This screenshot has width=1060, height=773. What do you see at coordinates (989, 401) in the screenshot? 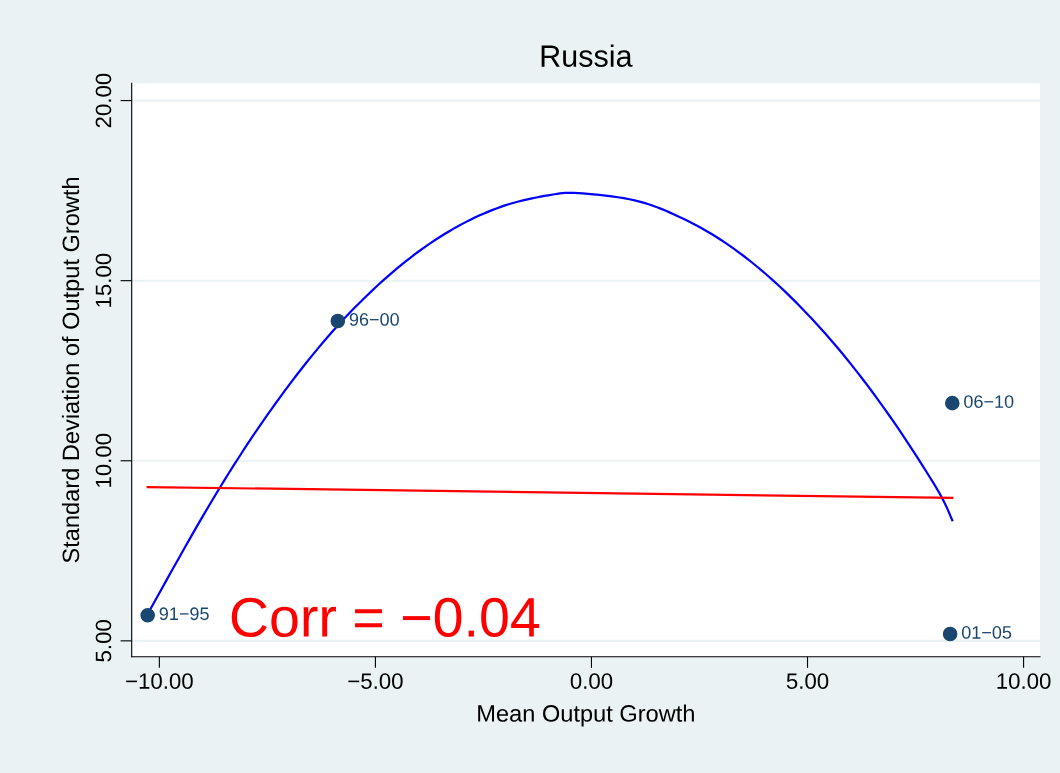
I see `data-label: 06−10` at bounding box center [989, 401].